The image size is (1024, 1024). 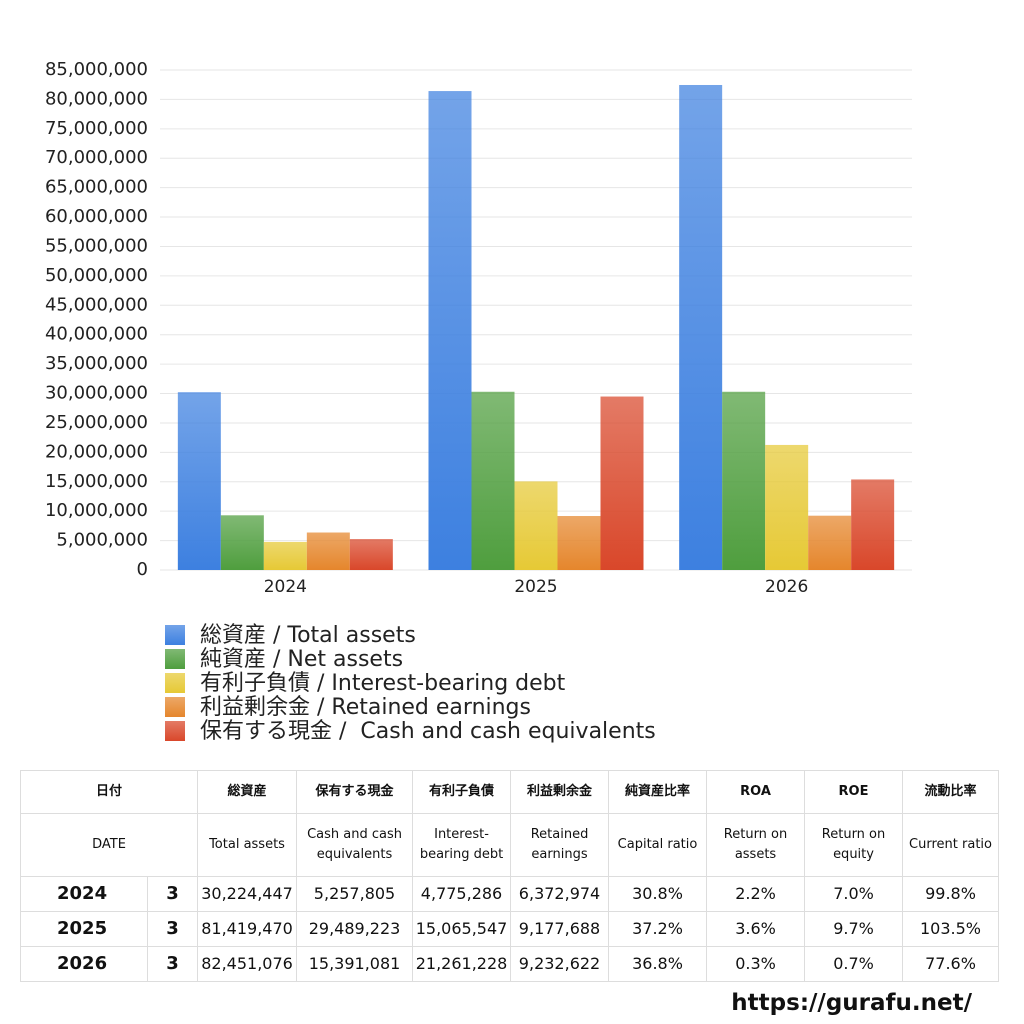 What do you see at coordinates (951, 964) in the screenshot?
I see `table-cell: 77.6%` at bounding box center [951, 964].